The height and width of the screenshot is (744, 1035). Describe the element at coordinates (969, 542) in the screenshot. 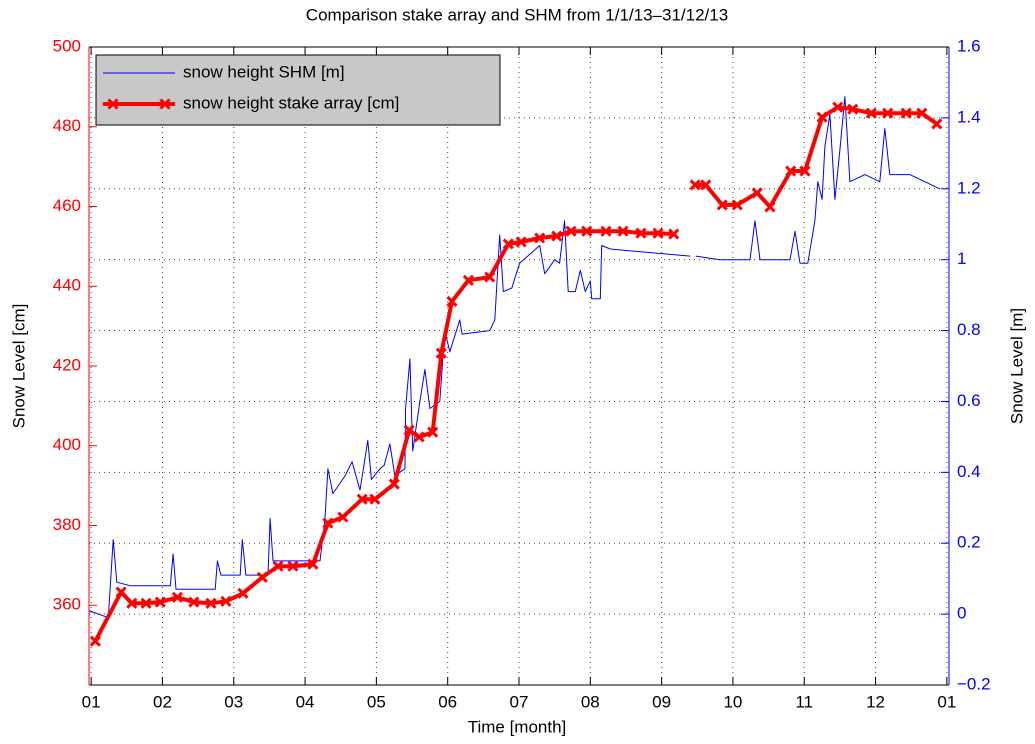

I see `y2-tick-label: 0.2` at that location.